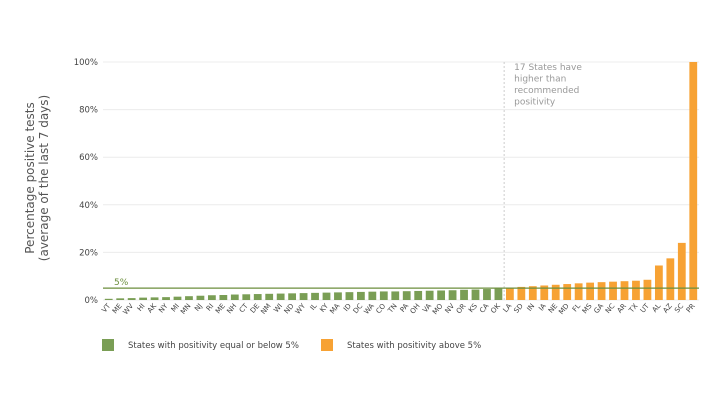 Image resolution: width=720 pixels, height=400 pixels. Describe the element at coordinates (535, 103) in the screenshot. I see `annotation-line: positivity` at that location.